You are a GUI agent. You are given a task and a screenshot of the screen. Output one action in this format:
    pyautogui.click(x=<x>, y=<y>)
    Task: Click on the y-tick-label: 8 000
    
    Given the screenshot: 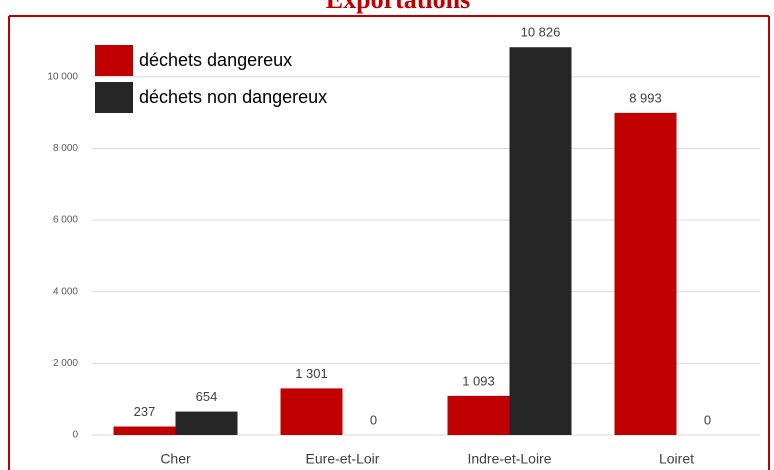 What is the action you would take?
    pyautogui.click(x=65, y=148)
    